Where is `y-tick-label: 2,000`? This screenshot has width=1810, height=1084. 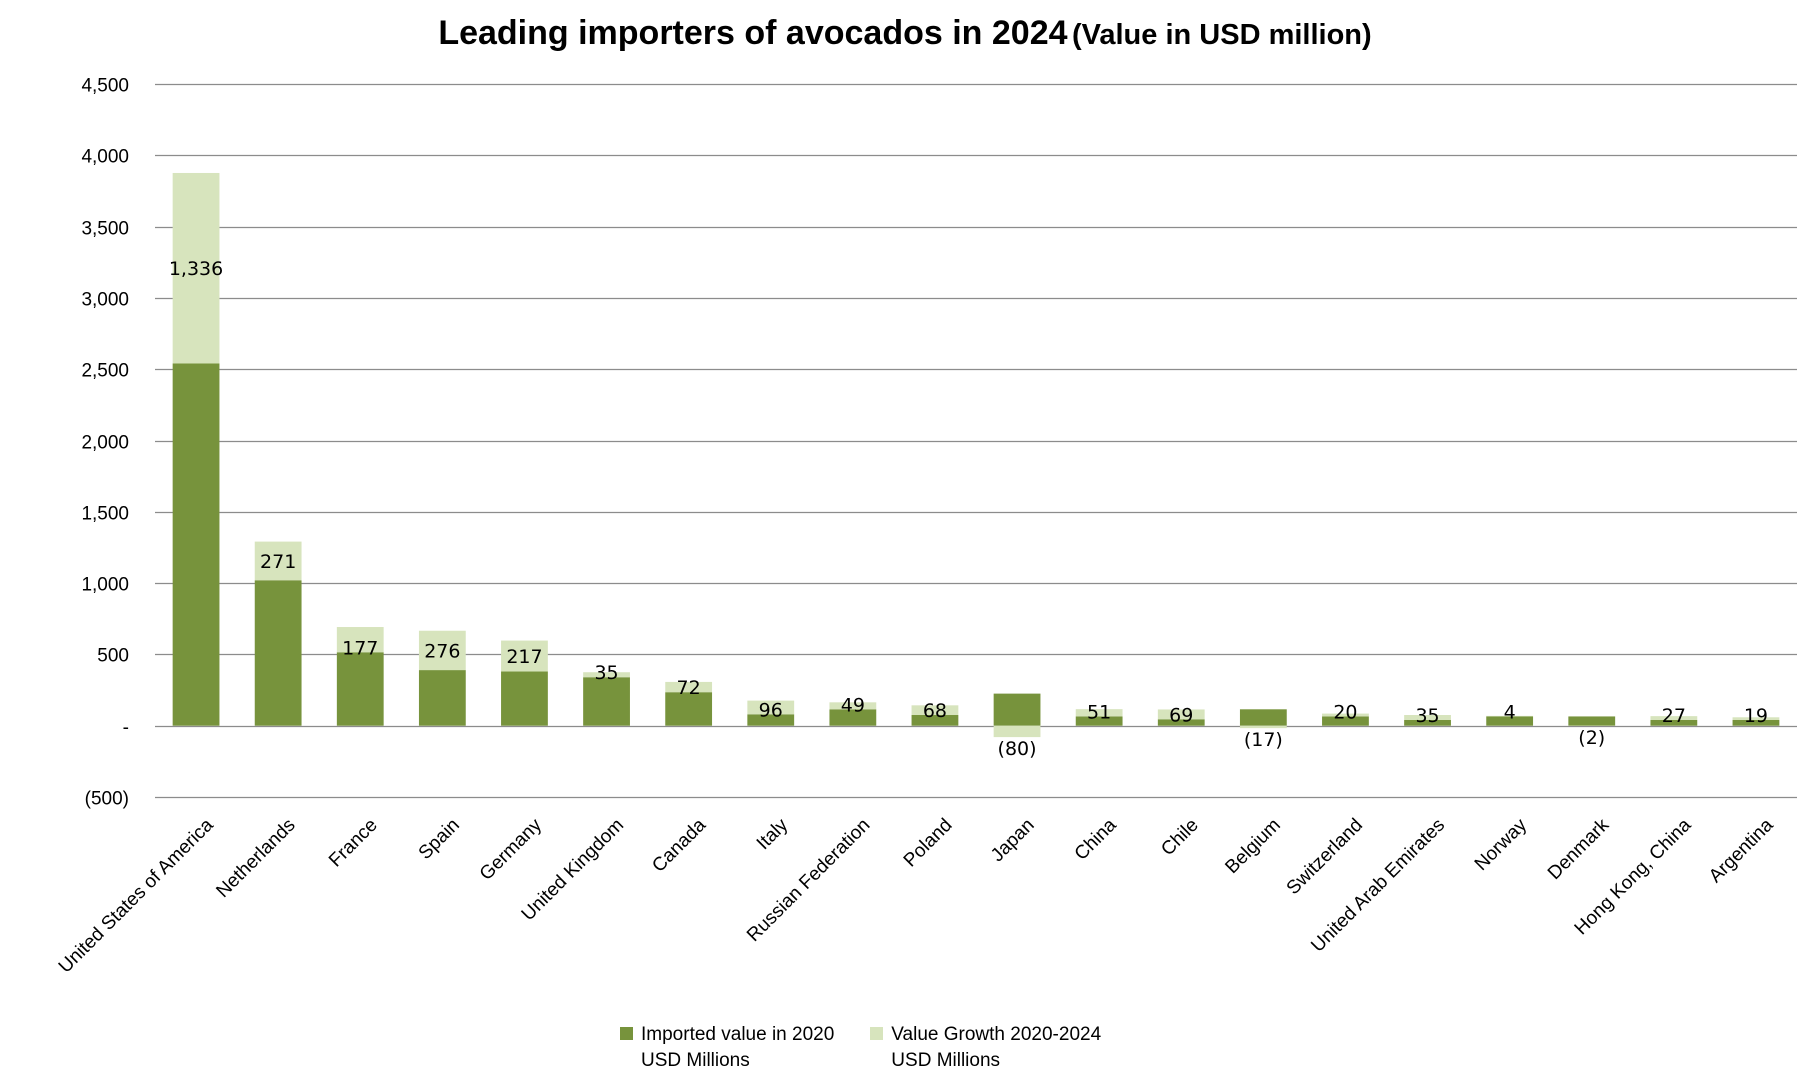
y-tick-label: 2,000 is located at coordinates (105, 443).